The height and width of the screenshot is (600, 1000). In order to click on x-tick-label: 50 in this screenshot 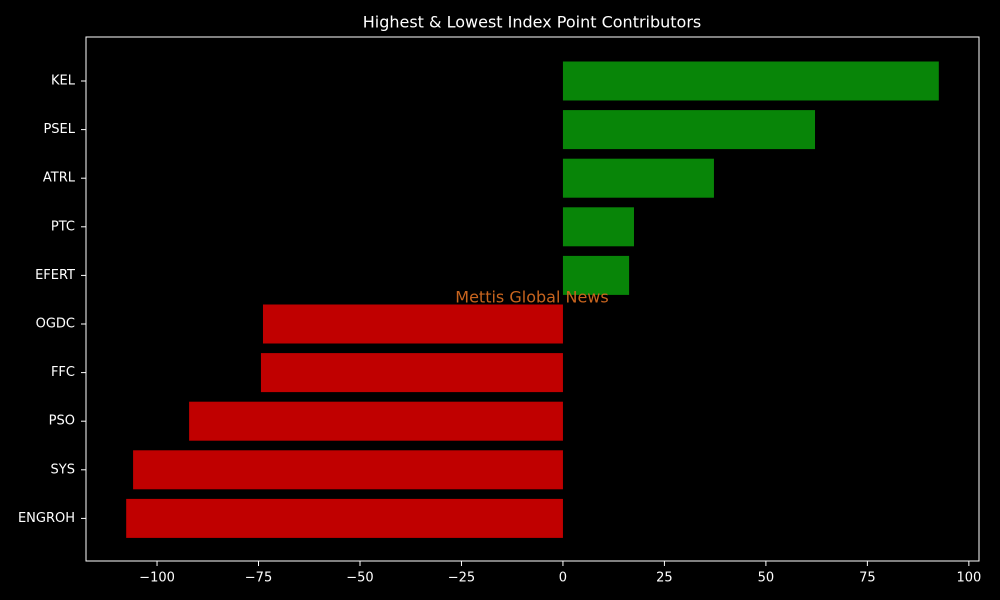, I will do `click(766, 578)`.